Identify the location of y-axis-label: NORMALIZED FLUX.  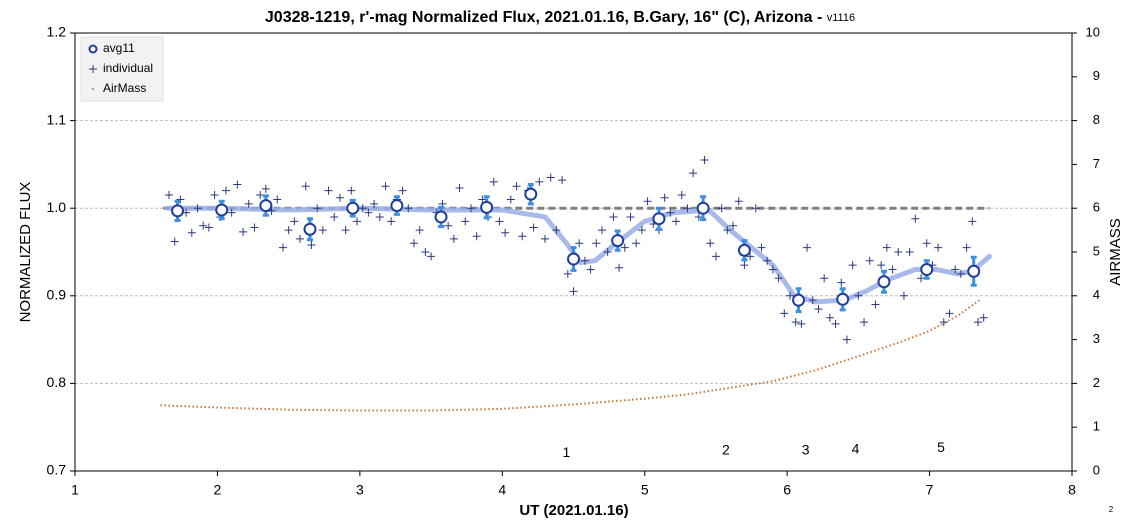
(25, 252).